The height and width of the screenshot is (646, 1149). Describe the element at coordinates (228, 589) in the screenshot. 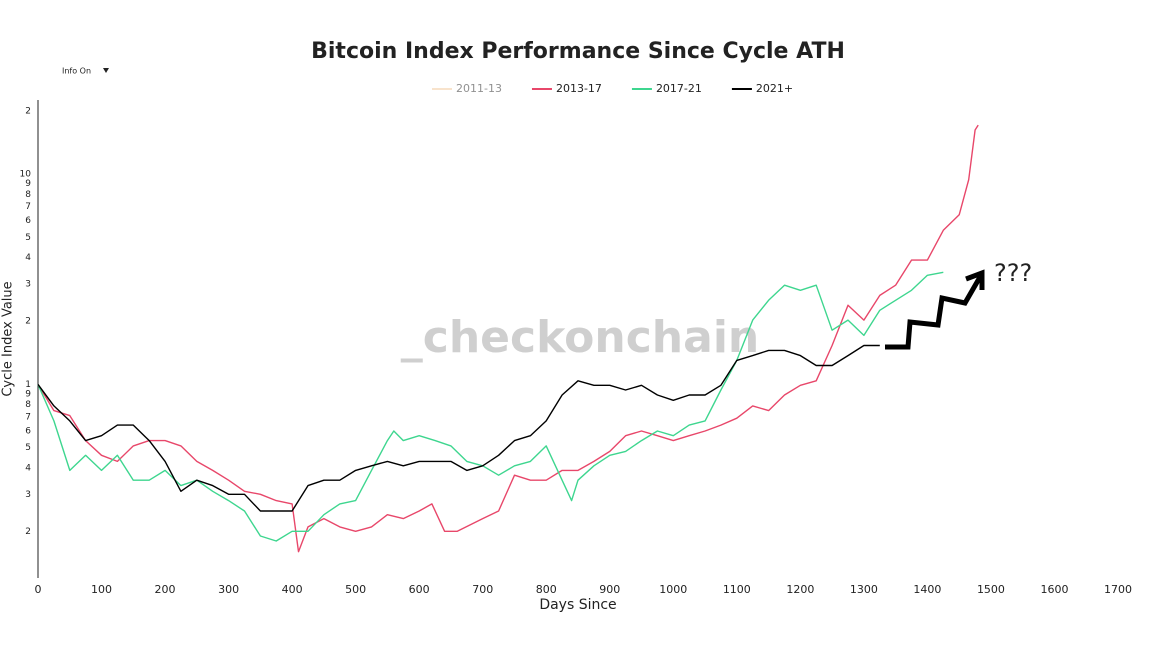

I see `x-tick-label: 300` at that location.